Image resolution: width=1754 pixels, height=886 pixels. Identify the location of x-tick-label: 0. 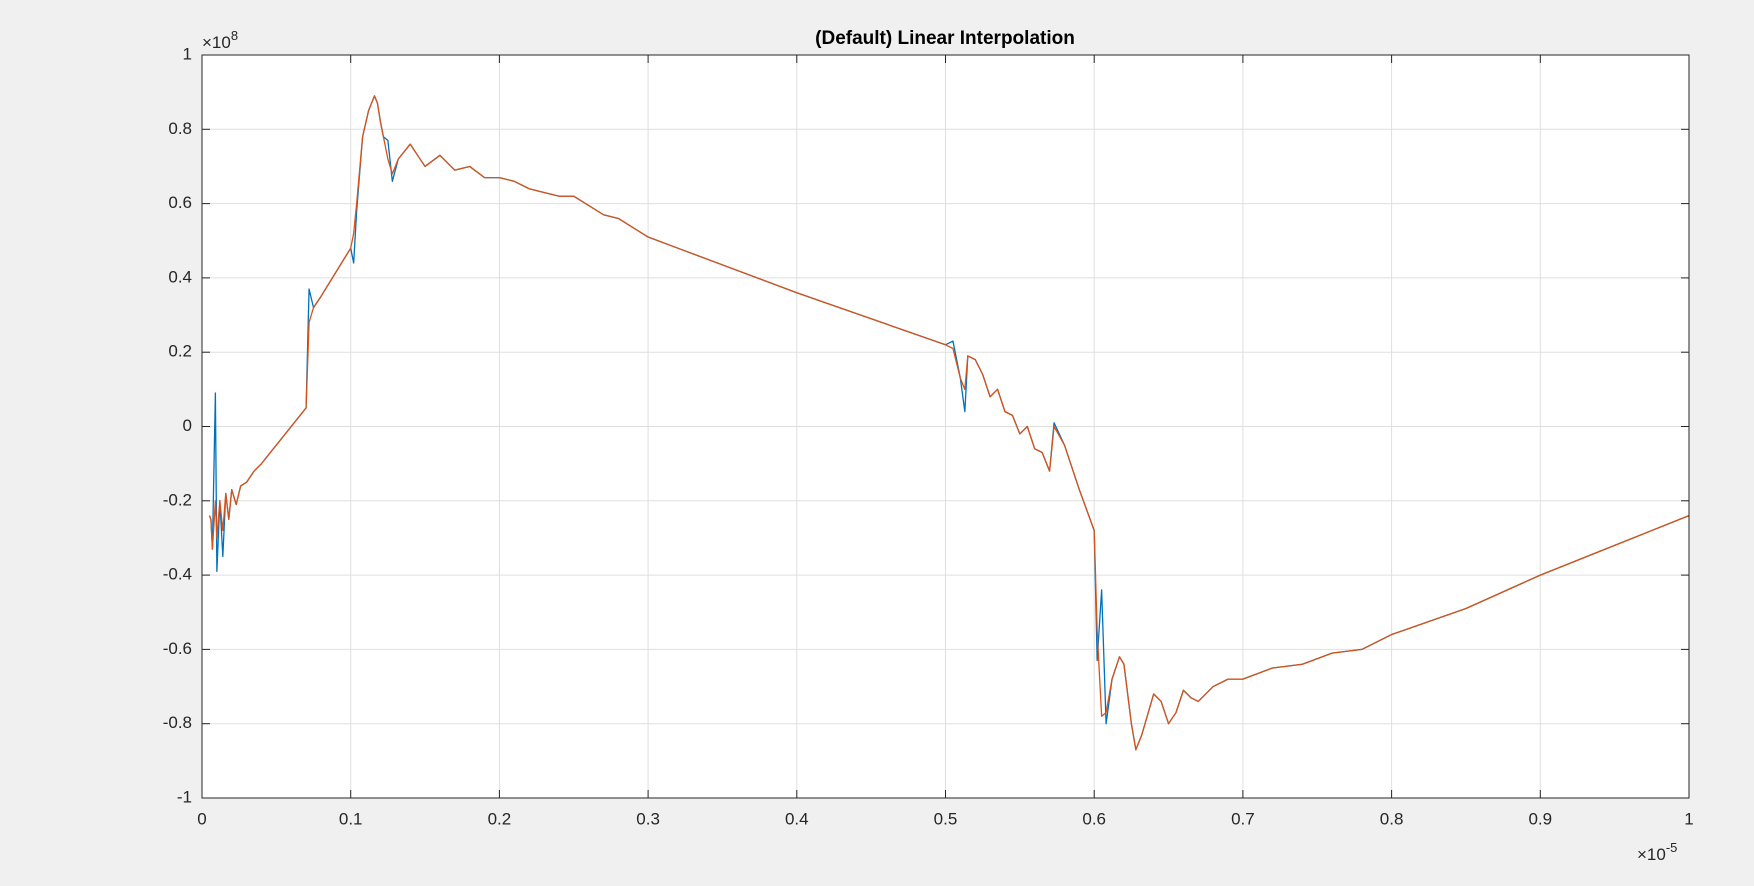
(201, 818).